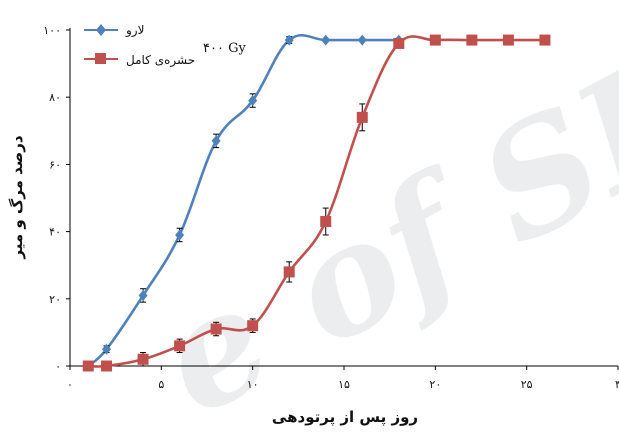  Describe the element at coordinates (224, 48) in the screenshot. I see `dose-annotation: ۴۰۰ Gy` at that location.